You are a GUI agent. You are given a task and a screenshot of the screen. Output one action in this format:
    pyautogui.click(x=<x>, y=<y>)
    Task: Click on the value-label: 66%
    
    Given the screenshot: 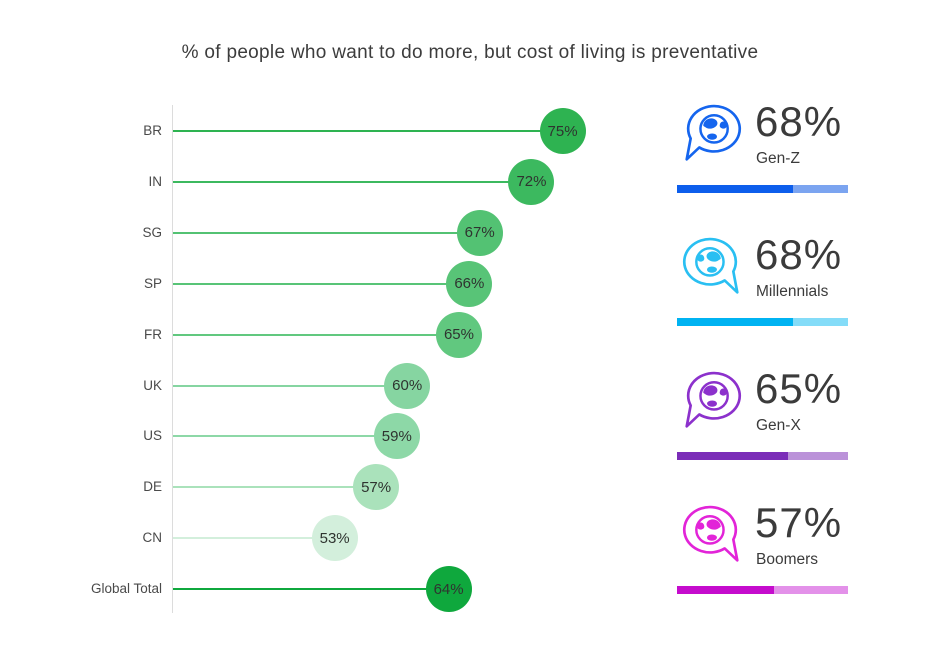 What is the action you would take?
    pyautogui.click(x=469, y=284)
    